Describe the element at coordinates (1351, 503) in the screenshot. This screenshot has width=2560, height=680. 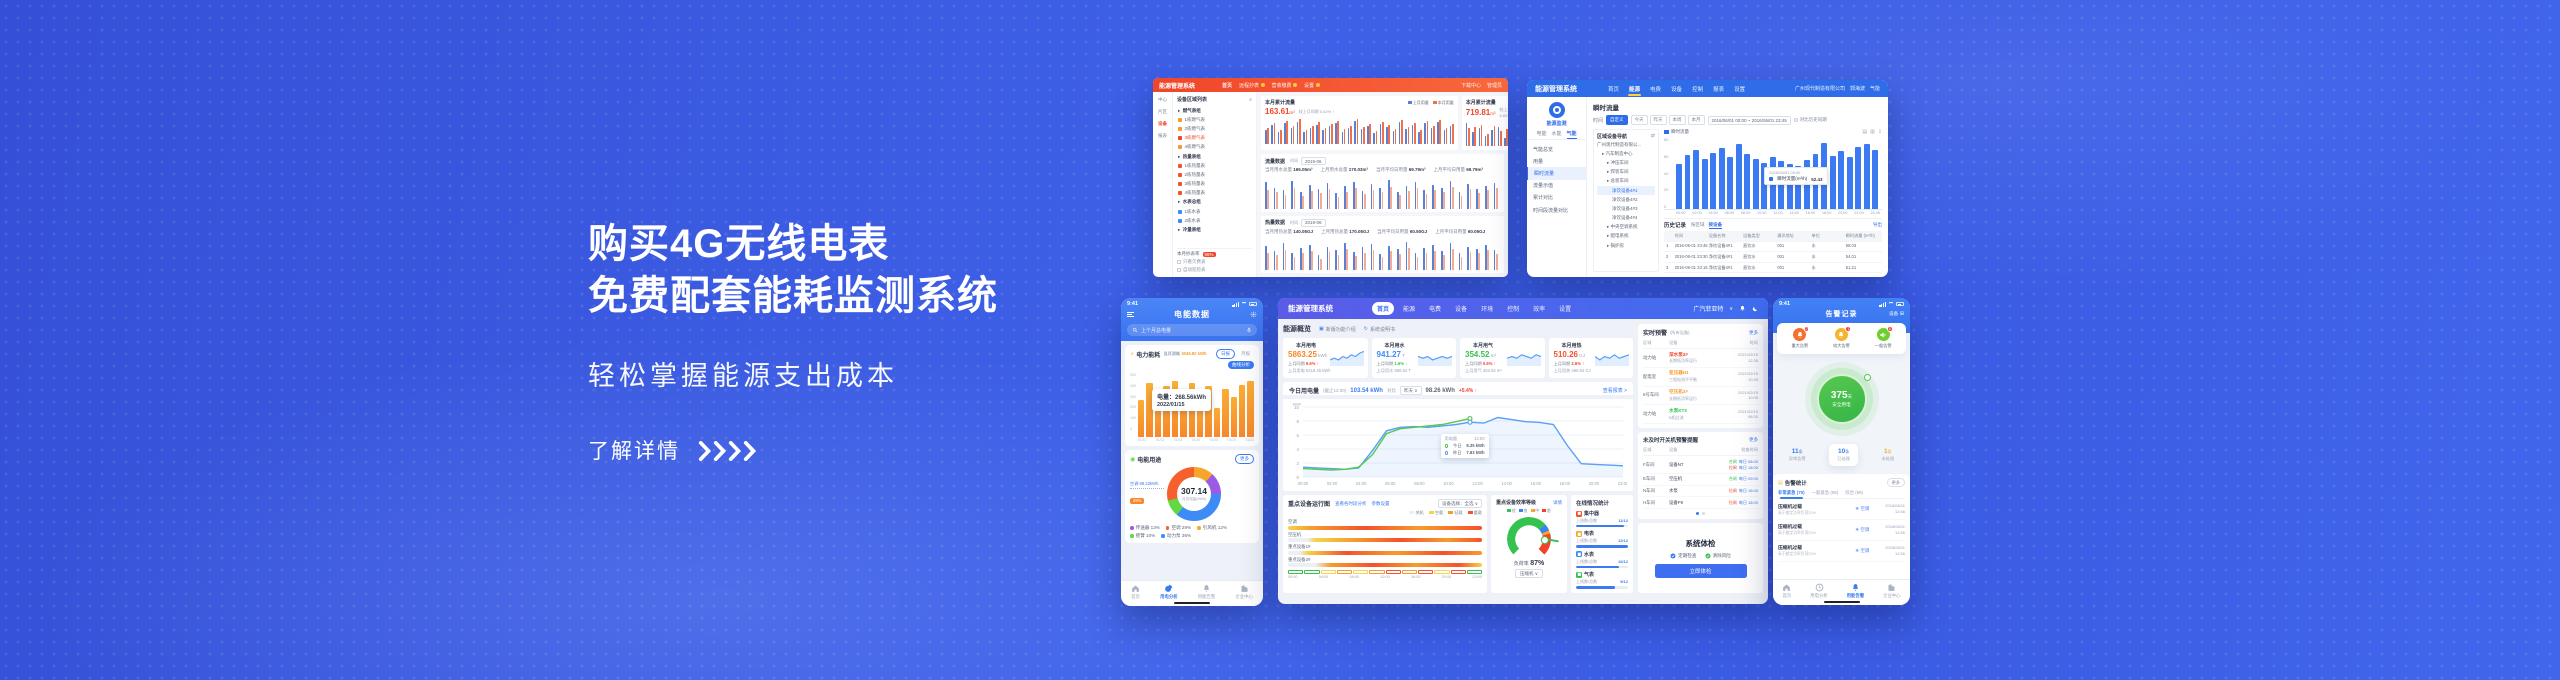
I see `period-analysis-link: 查看各时段分析` at that location.